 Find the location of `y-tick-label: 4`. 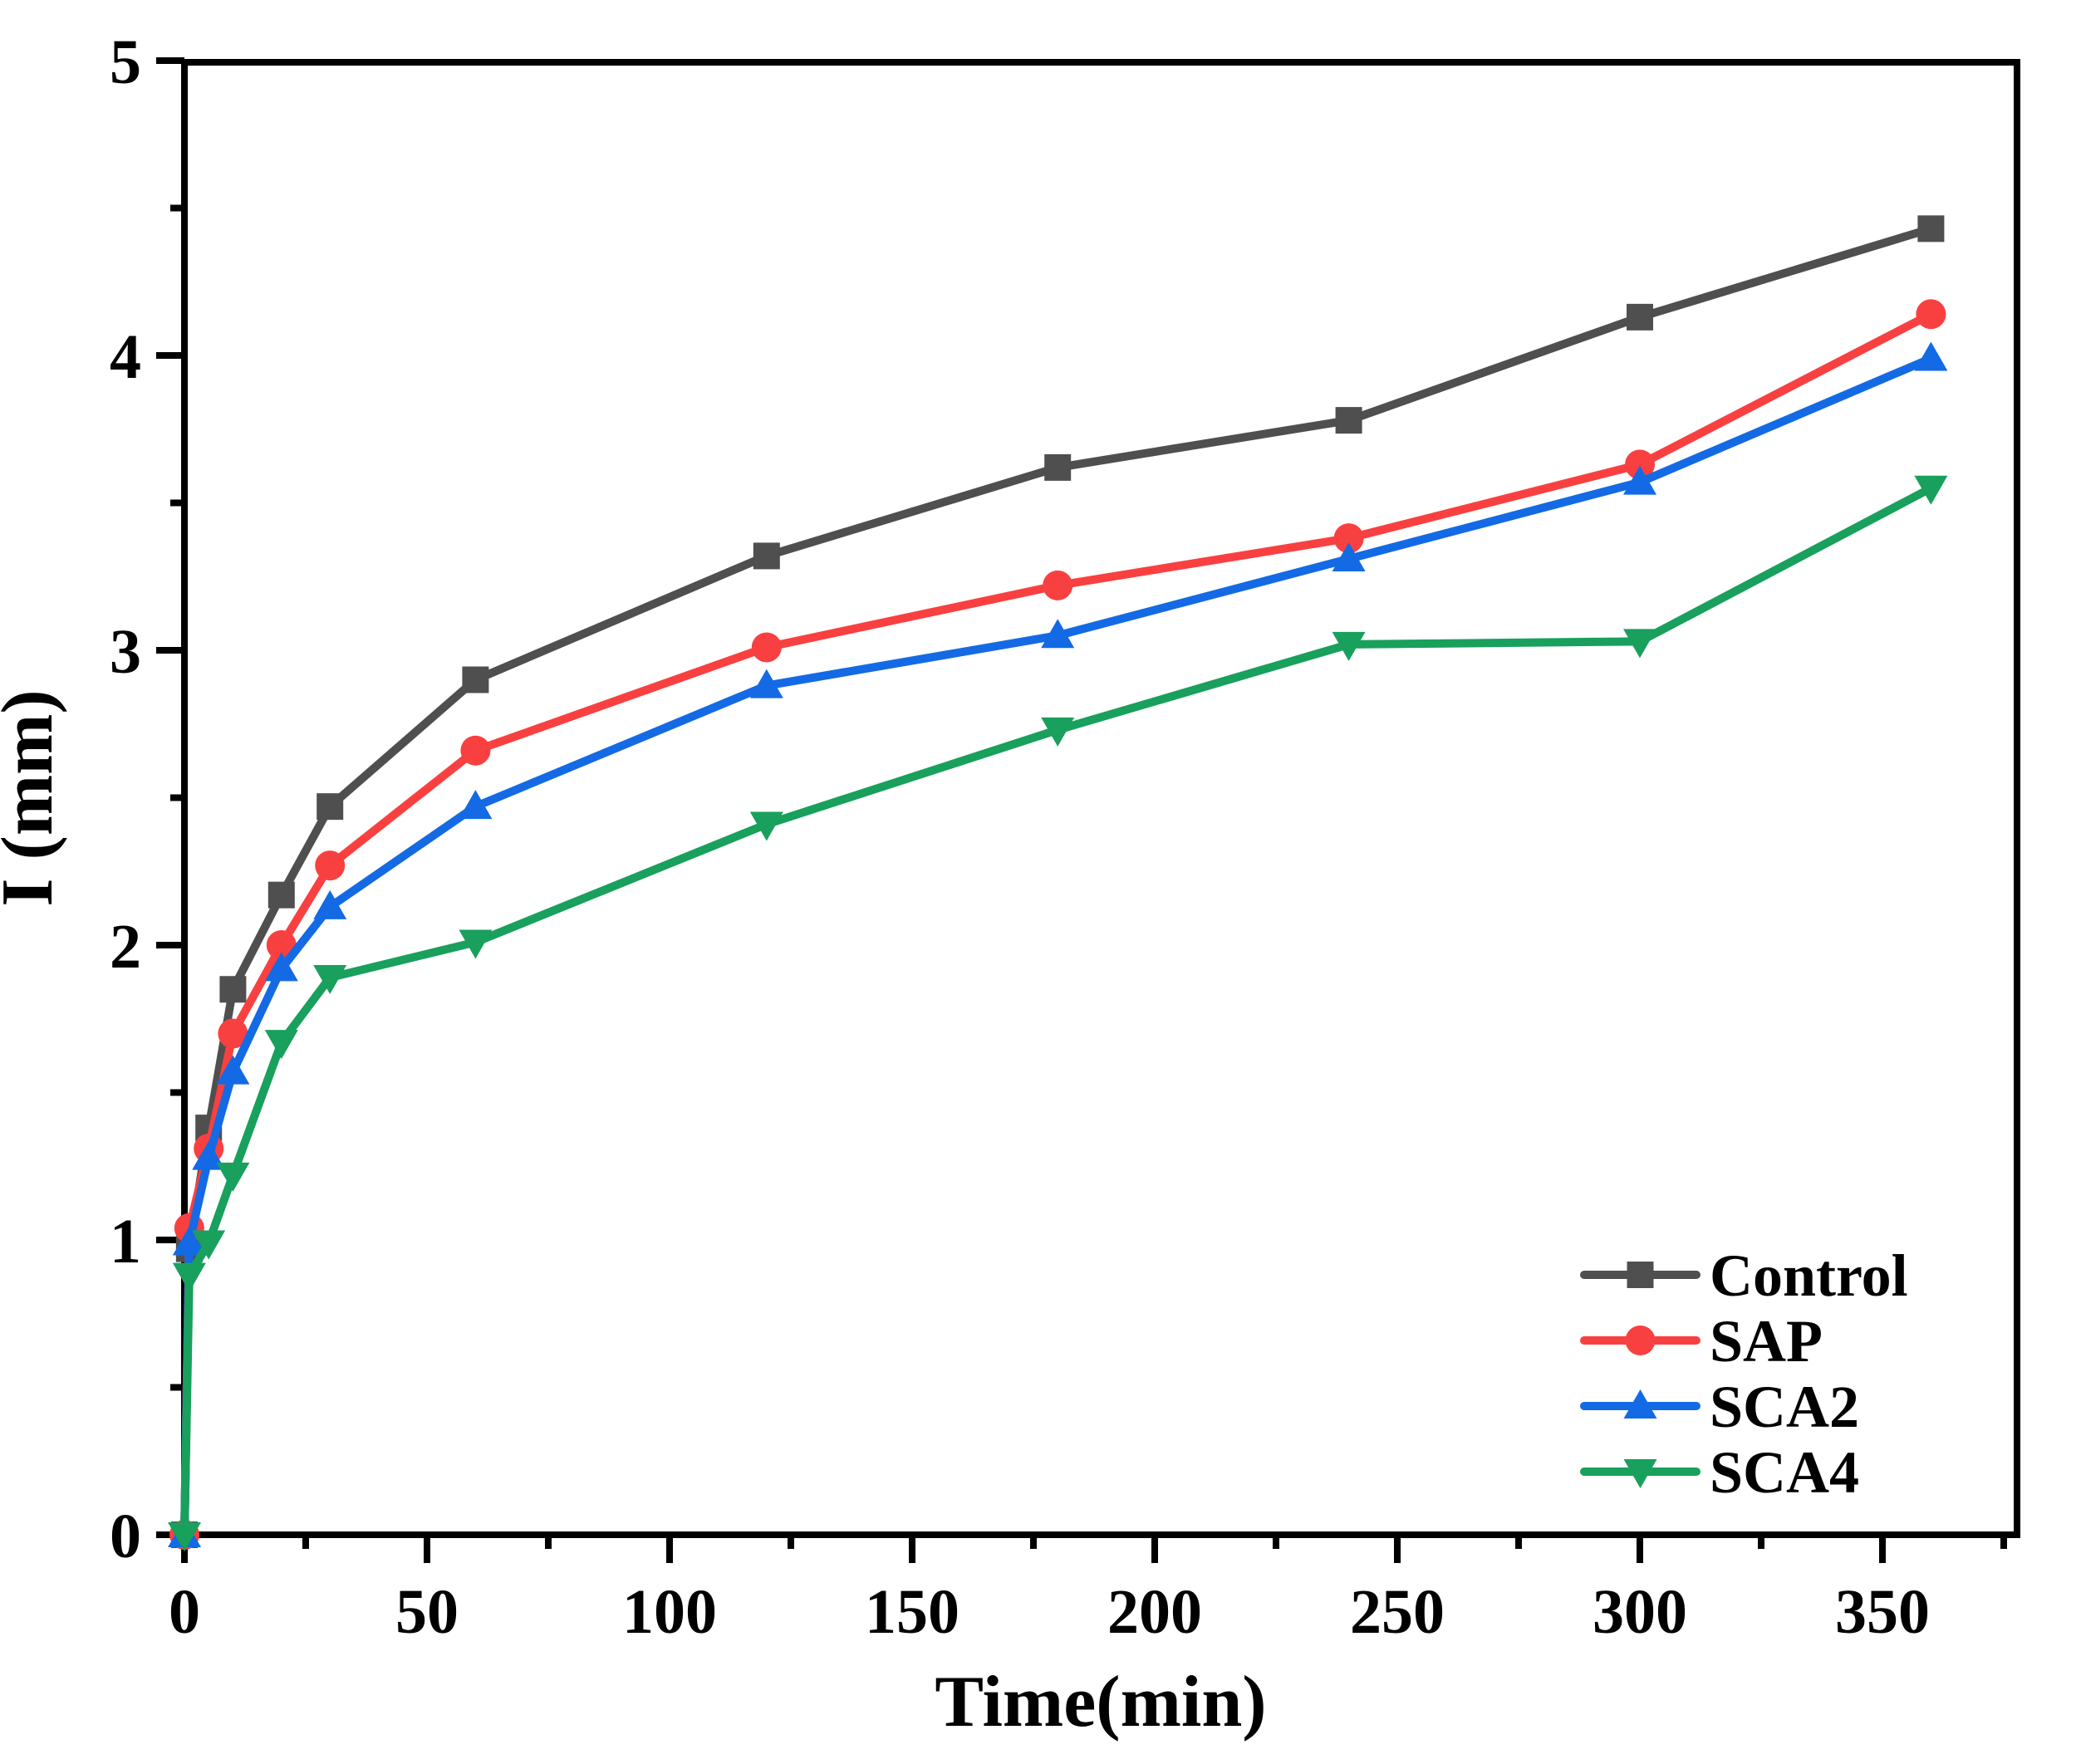

y-tick-label: 4 is located at coordinates (125, 357).